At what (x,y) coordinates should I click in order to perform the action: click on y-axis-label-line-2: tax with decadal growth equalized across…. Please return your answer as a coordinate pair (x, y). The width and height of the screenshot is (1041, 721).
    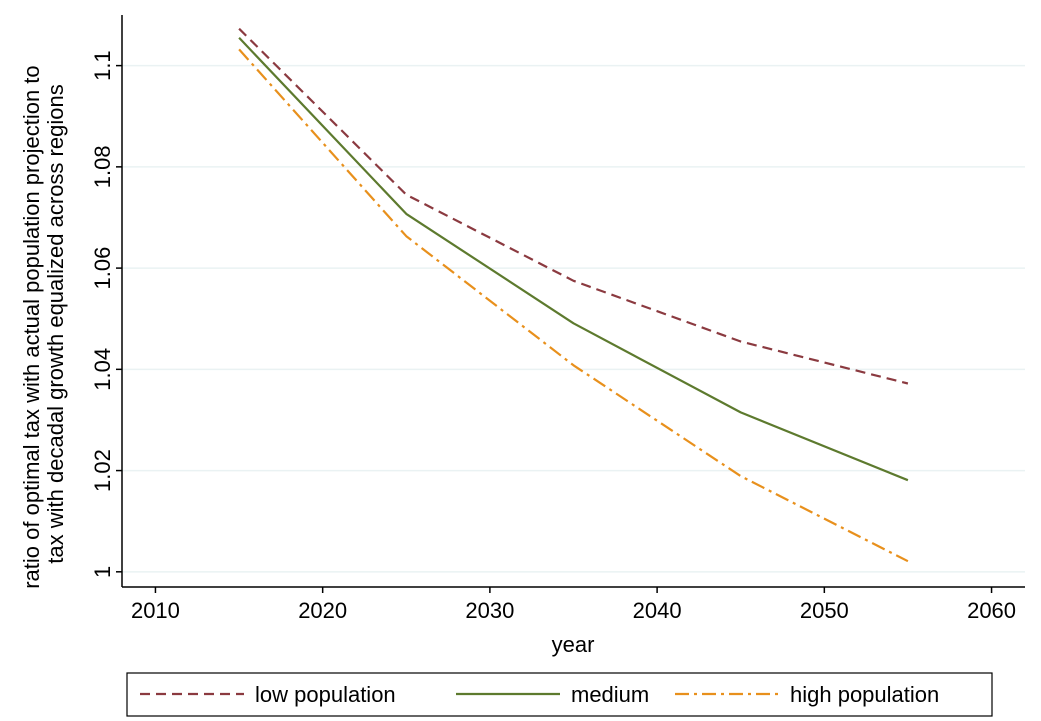
    Looking at the image, I should click on (55, 323).